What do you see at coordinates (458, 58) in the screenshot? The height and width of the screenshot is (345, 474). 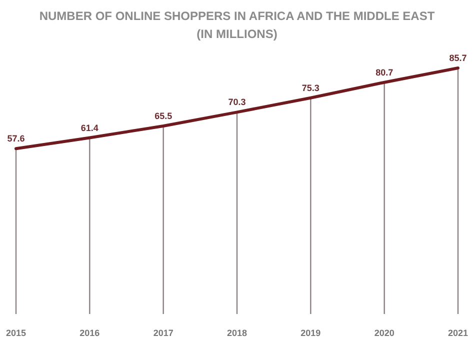 I see `data-label: 85.7` at bounding box center [458, 58].